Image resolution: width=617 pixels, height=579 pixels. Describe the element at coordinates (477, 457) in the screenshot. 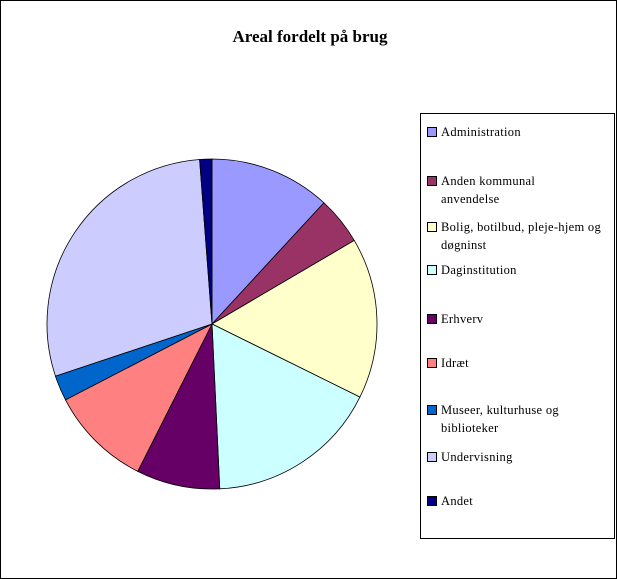

I see `legend-label: Undervisning` at that location.